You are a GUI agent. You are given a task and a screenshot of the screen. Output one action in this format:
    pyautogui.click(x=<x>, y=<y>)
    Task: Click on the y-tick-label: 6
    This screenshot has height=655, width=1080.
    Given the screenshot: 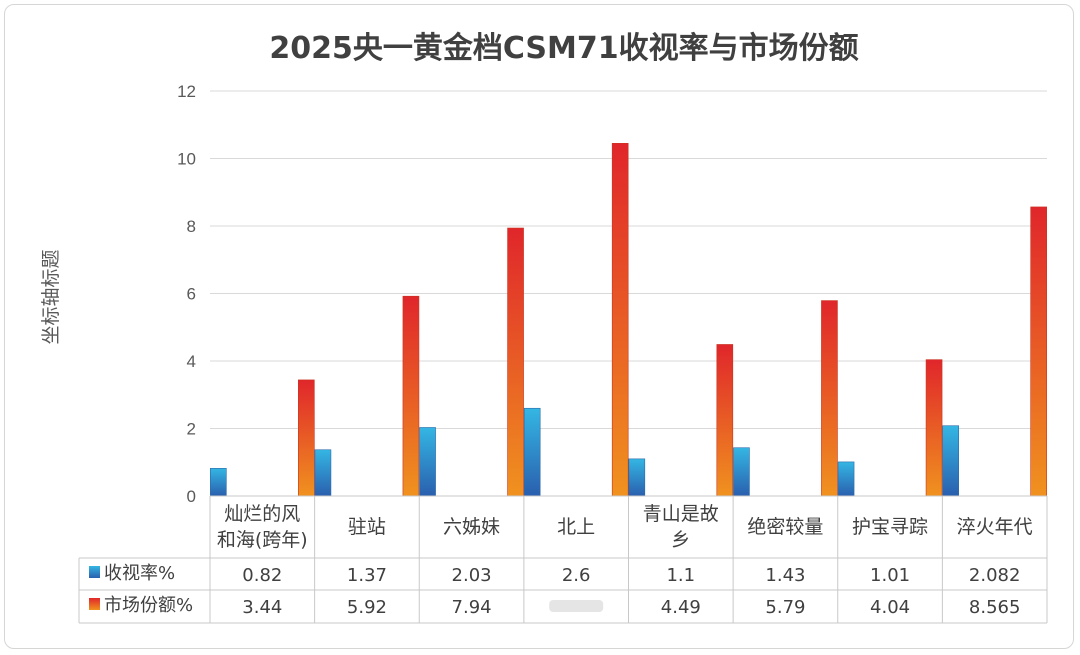 What is the action you would take?
    pyautogui.click(x=191, y=294)
    